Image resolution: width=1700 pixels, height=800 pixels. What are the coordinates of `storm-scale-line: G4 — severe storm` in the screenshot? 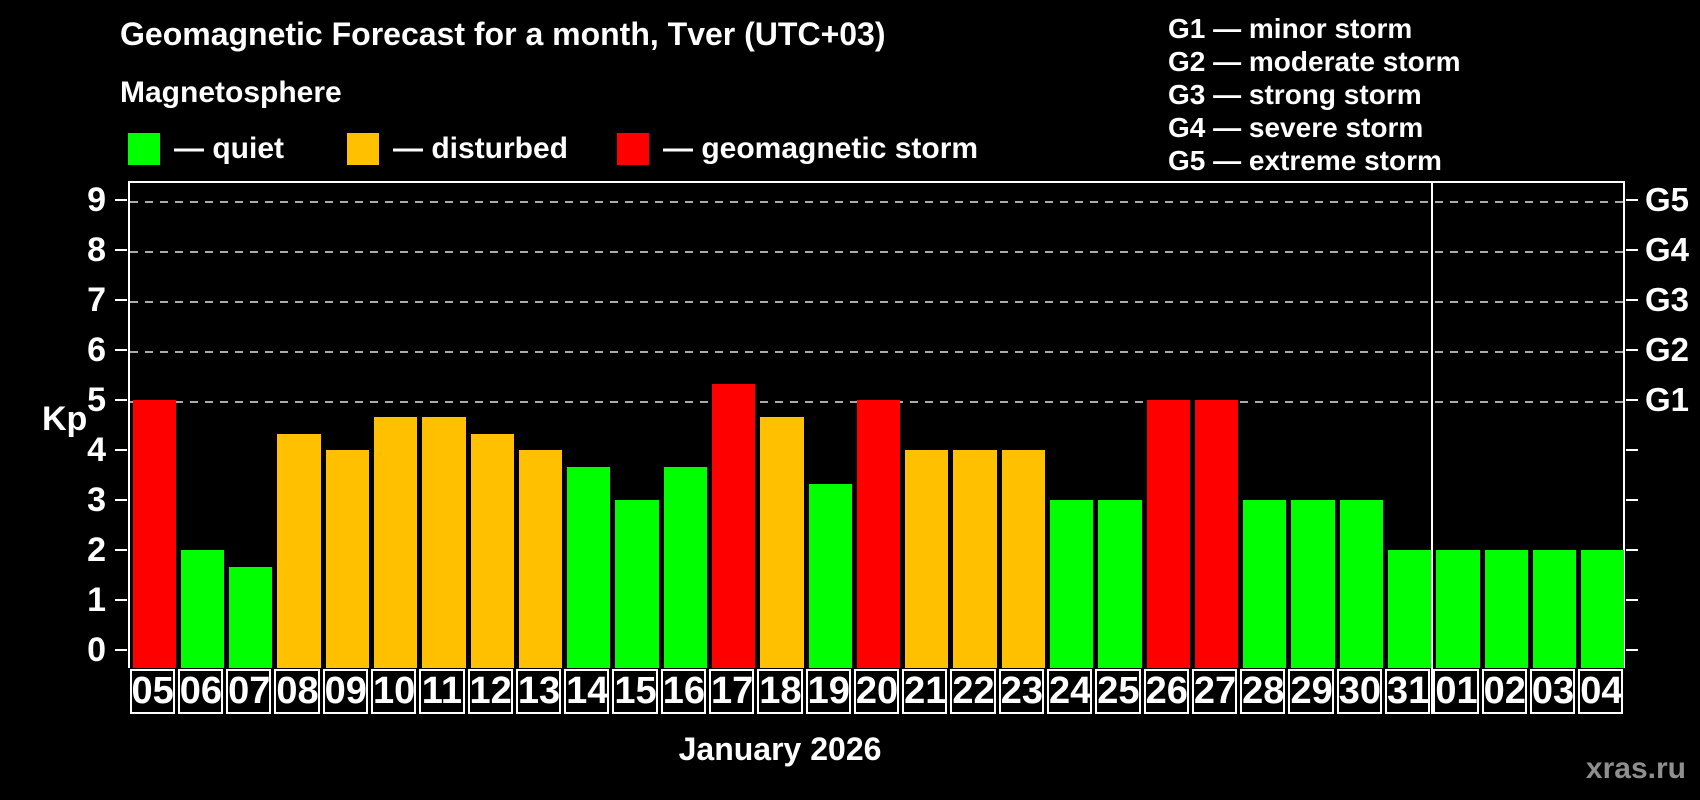 It's located at (1296, 127).